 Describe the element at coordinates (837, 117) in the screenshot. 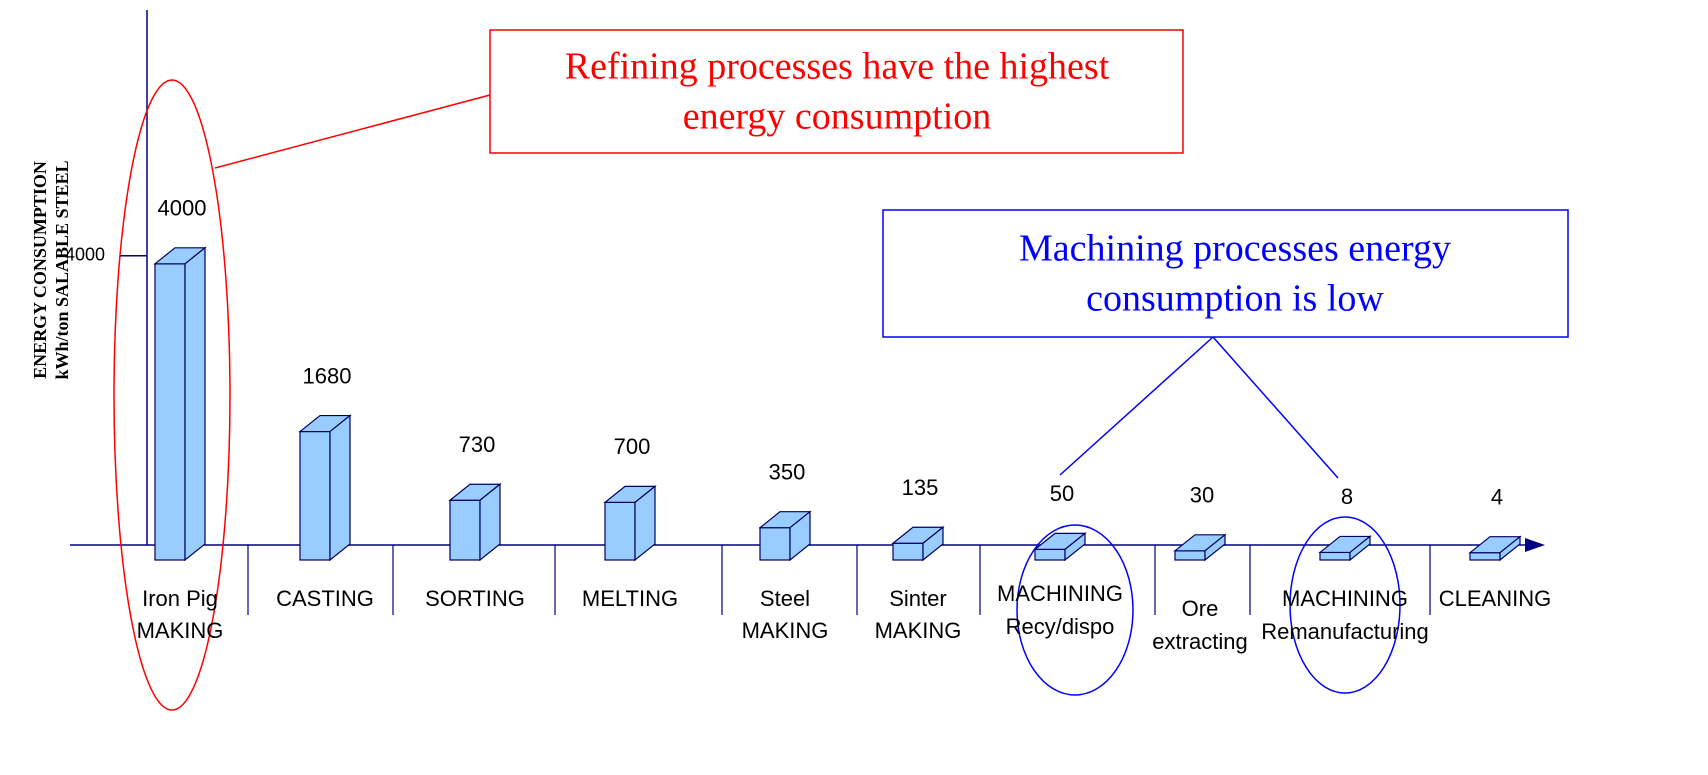

I see `annotation-text: energy consumption` at that location.